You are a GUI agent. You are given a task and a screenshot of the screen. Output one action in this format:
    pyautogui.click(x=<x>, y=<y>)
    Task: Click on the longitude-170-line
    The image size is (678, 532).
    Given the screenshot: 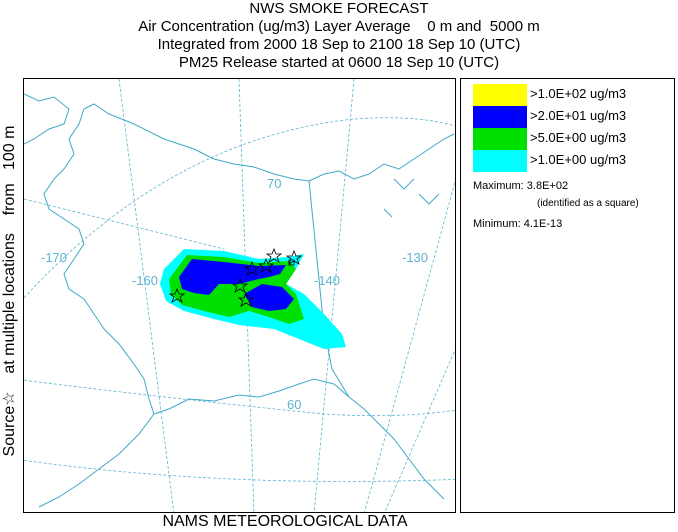 What is the action you would take?
    pyautogui.click(x=124, y=224)
    